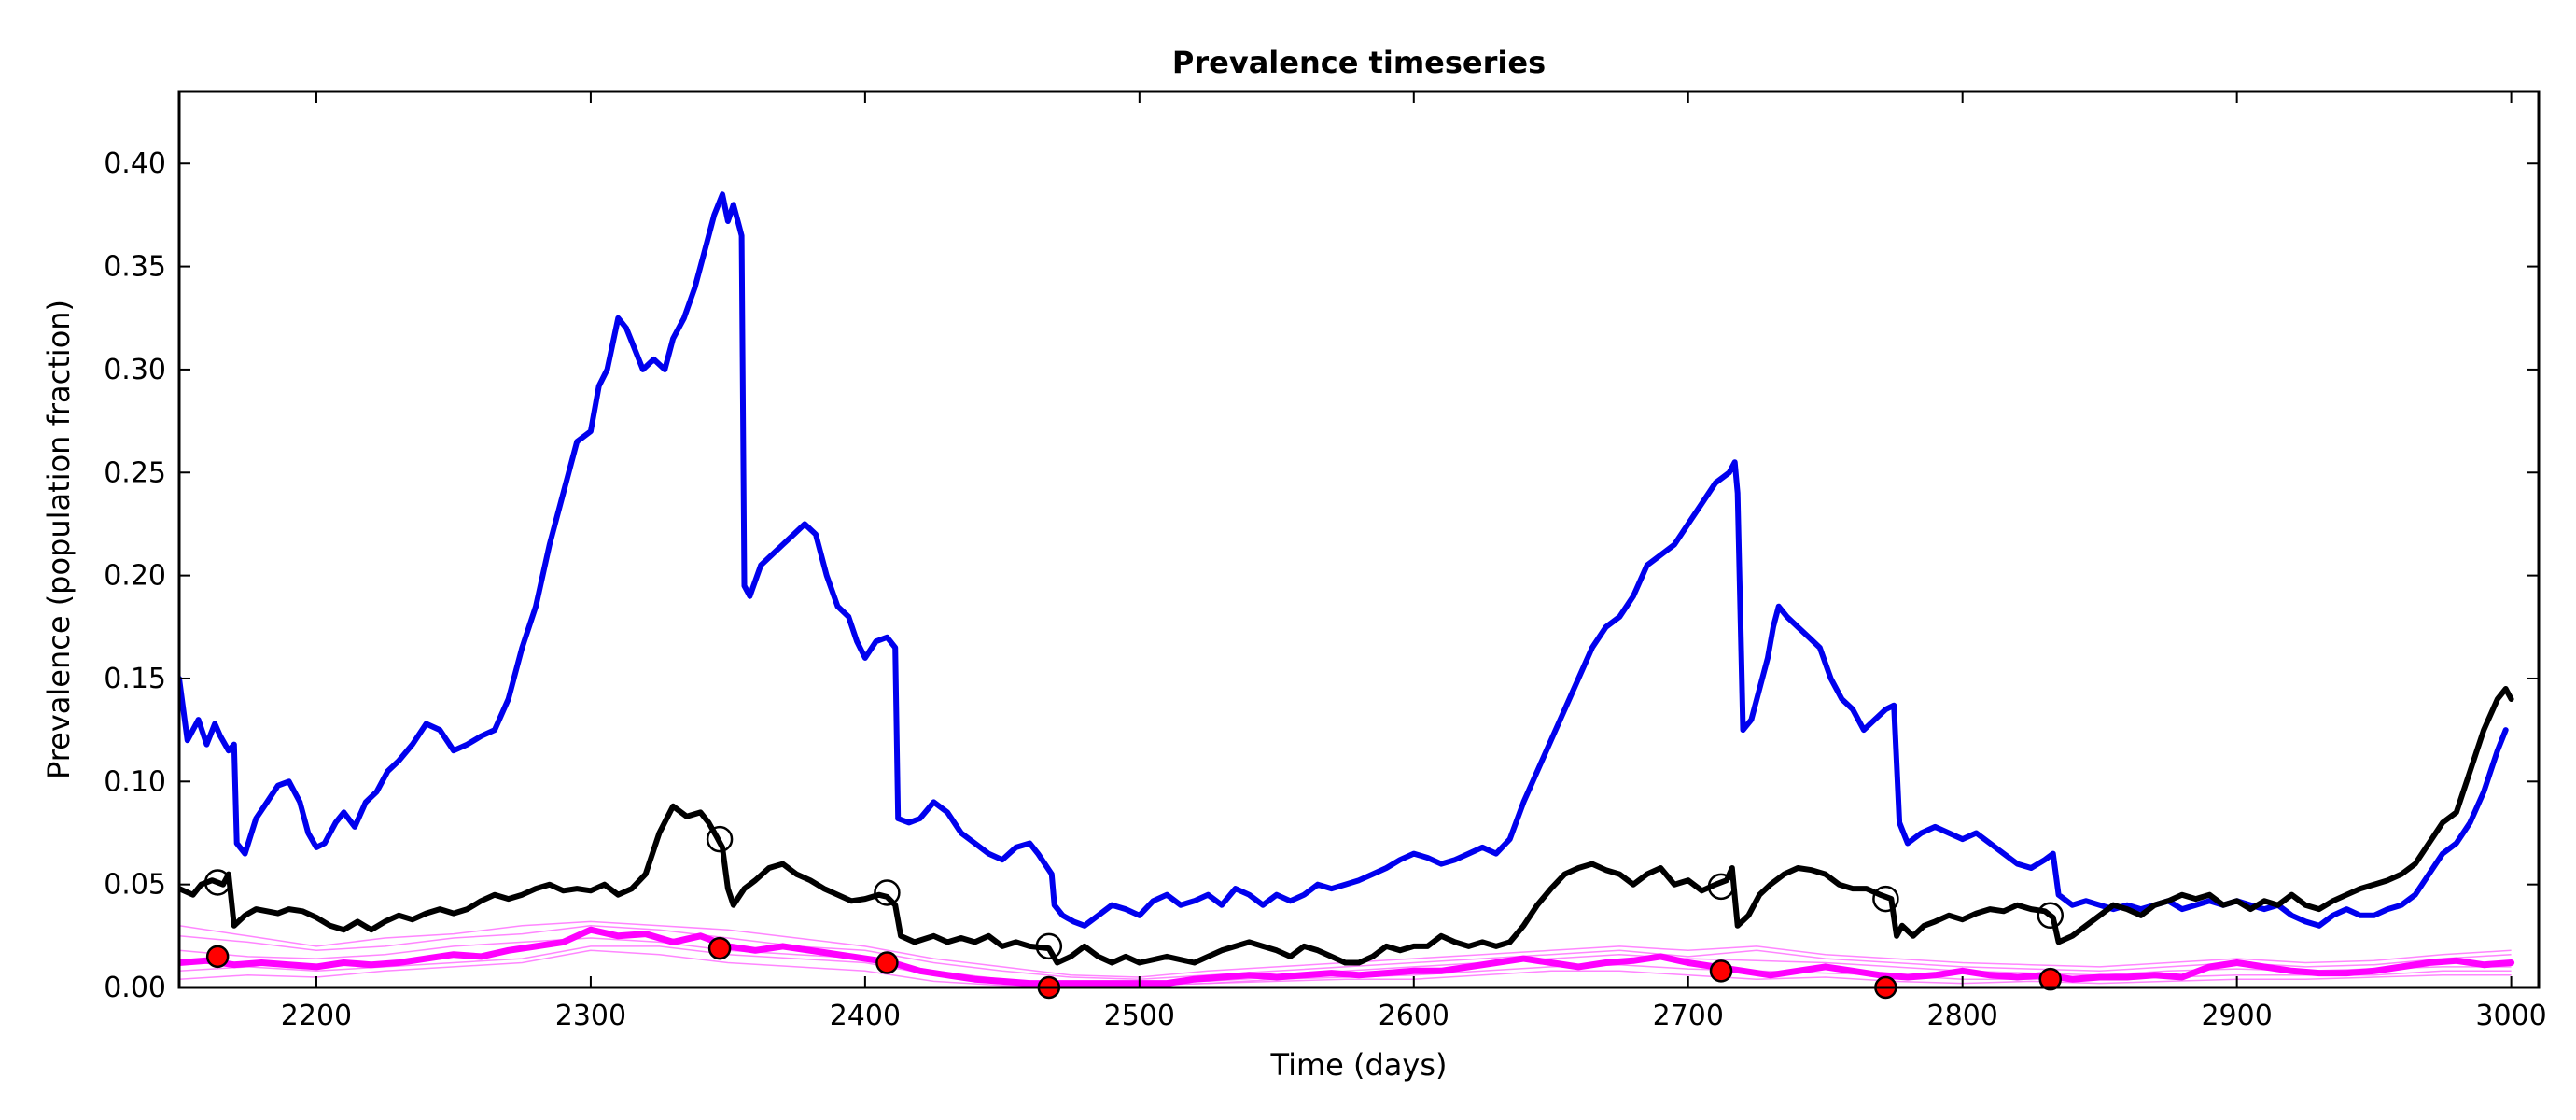  I want to click on marker-layer, so click(1134, 912).